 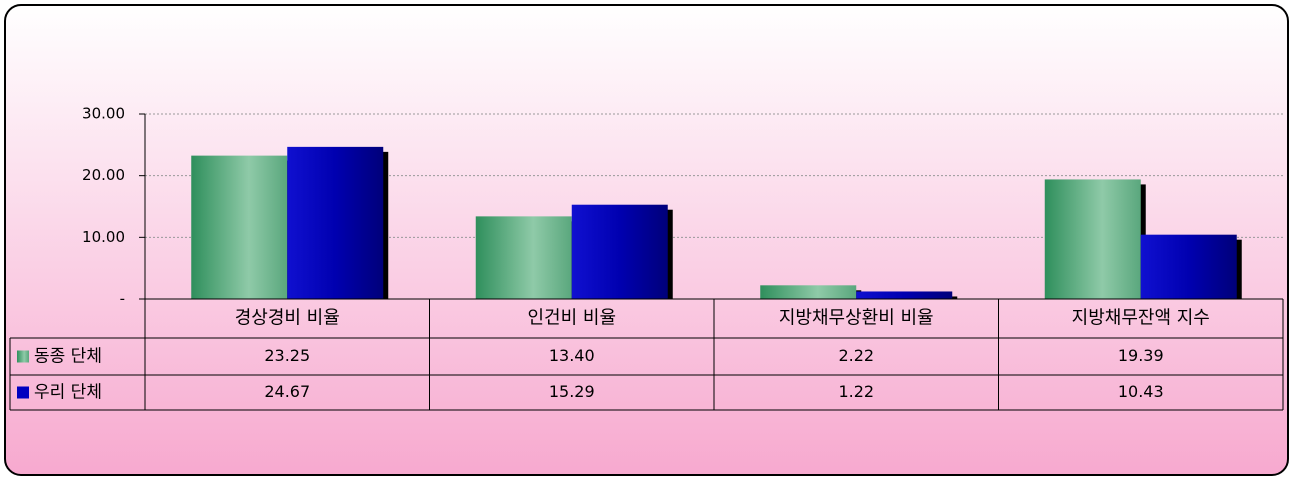 I want to click on data-label: 23.25, so click(x=287, y=355).